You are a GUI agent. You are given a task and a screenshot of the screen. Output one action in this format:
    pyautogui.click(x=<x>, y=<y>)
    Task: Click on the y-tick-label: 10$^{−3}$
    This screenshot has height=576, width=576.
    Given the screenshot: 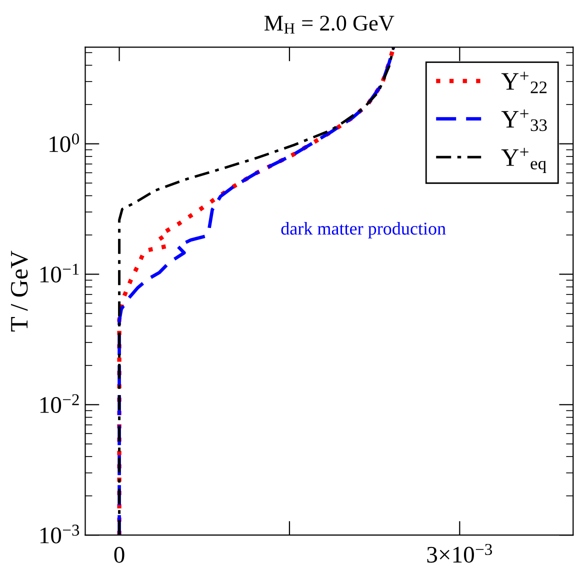 What is the action you would take?
    pyautogui.click(x=60, y=534)
    